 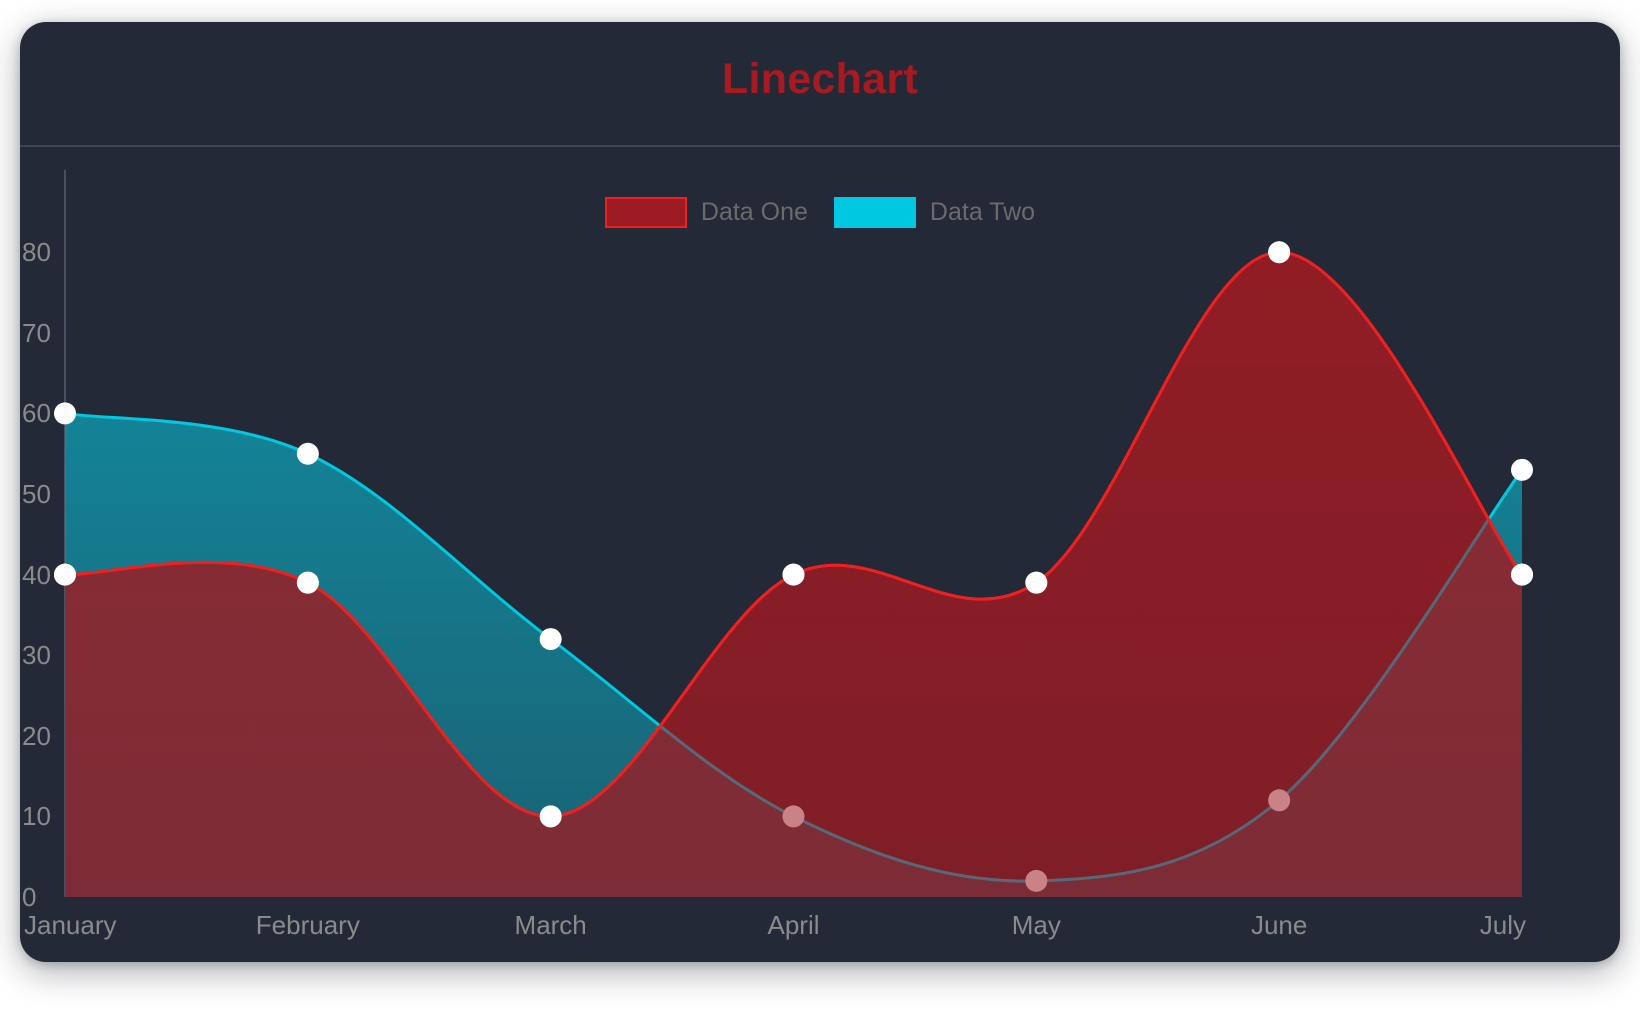 I want to click on page-title: Linechart, so click(x=820, y=79).